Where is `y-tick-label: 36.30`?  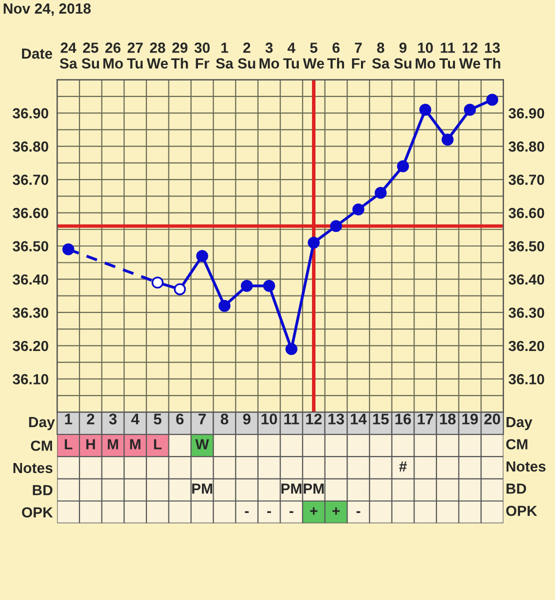 y-tick-label: 36.30 is located at coordinates (30, 313).